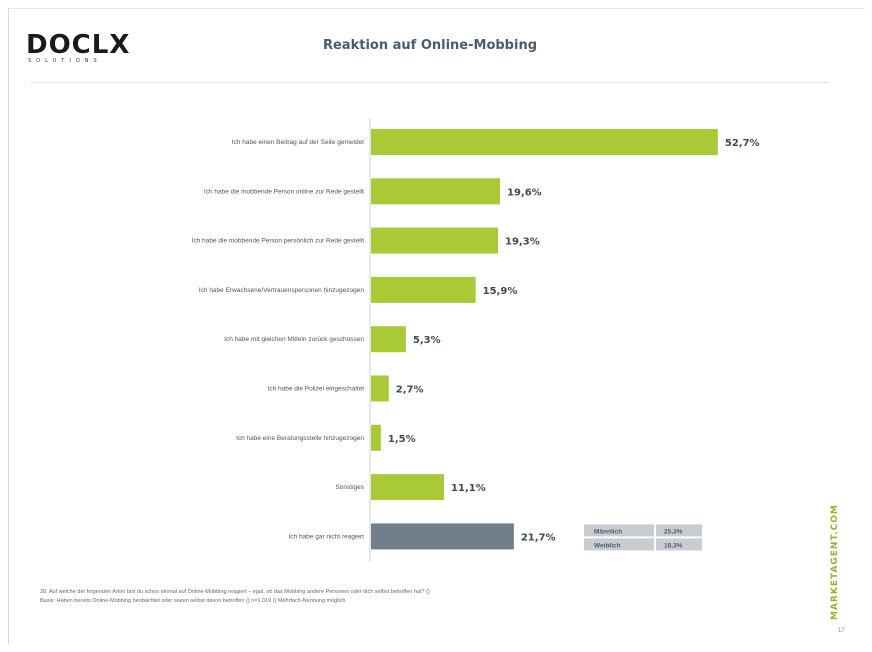  What do you see at coordinates (538, 537) in the screenshot?
I see `value-label: 21,7%` at bounding box center [538, 537].